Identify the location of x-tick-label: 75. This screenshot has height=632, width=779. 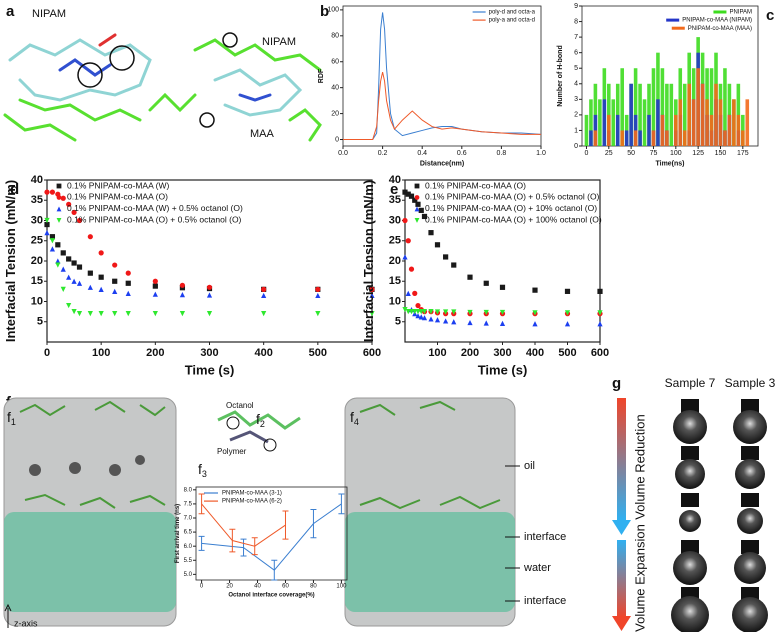
(654, 153).